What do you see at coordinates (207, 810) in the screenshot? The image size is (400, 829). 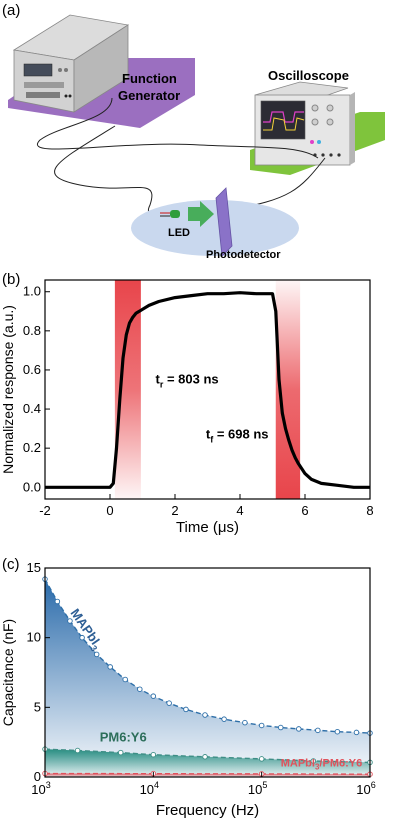 I see `x-axis-label: Frequency (Hz)` at bounding box center [207, 810].